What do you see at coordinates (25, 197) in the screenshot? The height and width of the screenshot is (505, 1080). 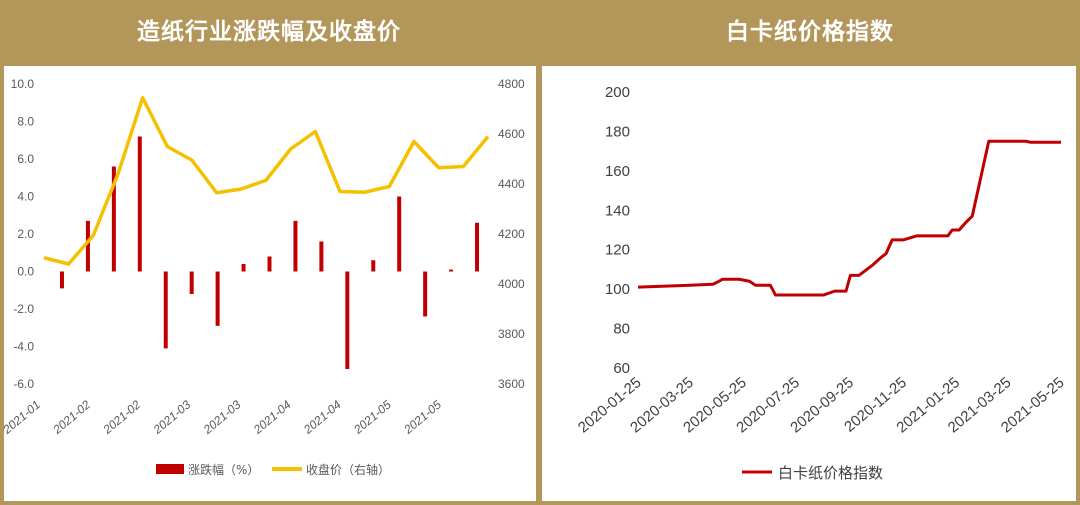 I see `left-y-tick-label: 4.0` at bounding box center [25, 197].